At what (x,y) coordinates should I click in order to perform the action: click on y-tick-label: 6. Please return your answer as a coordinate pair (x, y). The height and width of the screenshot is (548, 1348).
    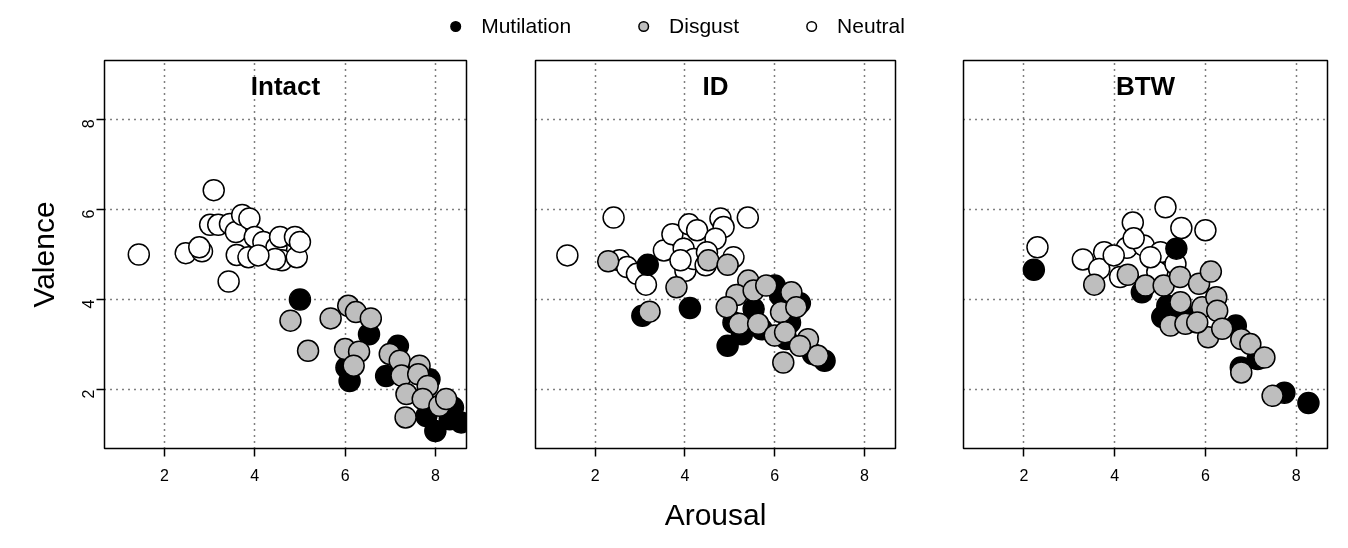
    Looking at the image, I should click on (89, 214).